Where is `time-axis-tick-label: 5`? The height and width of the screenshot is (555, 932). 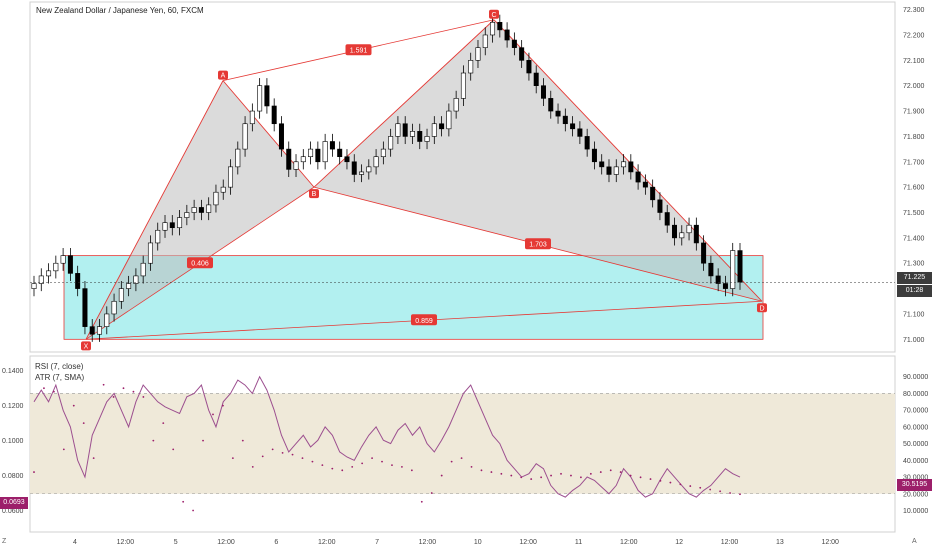 time-axis-tick-label: 5 is located at coordinates (176, 542).